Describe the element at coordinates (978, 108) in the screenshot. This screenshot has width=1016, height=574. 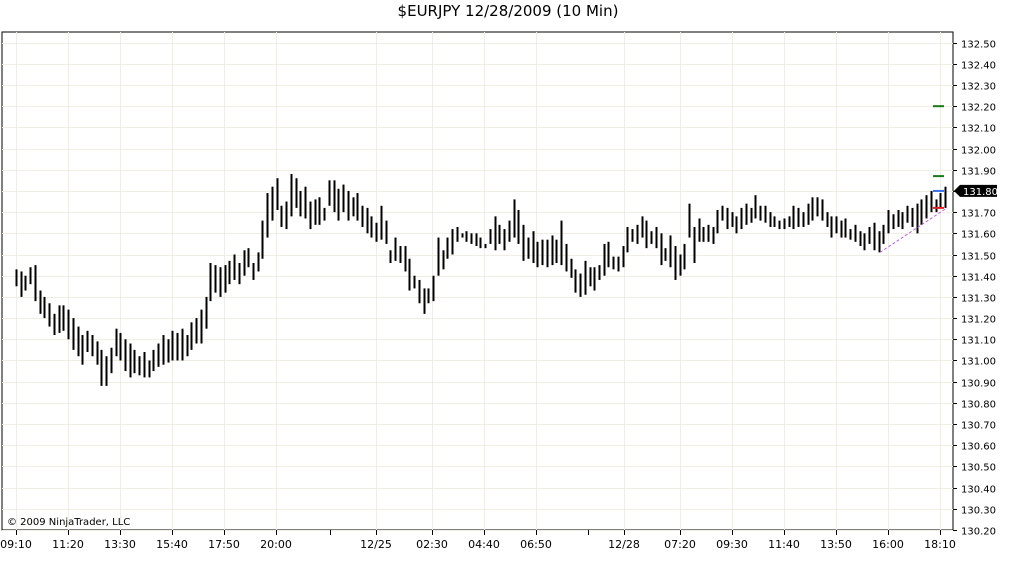
I see `y-tick-label: 132.20` at that location.